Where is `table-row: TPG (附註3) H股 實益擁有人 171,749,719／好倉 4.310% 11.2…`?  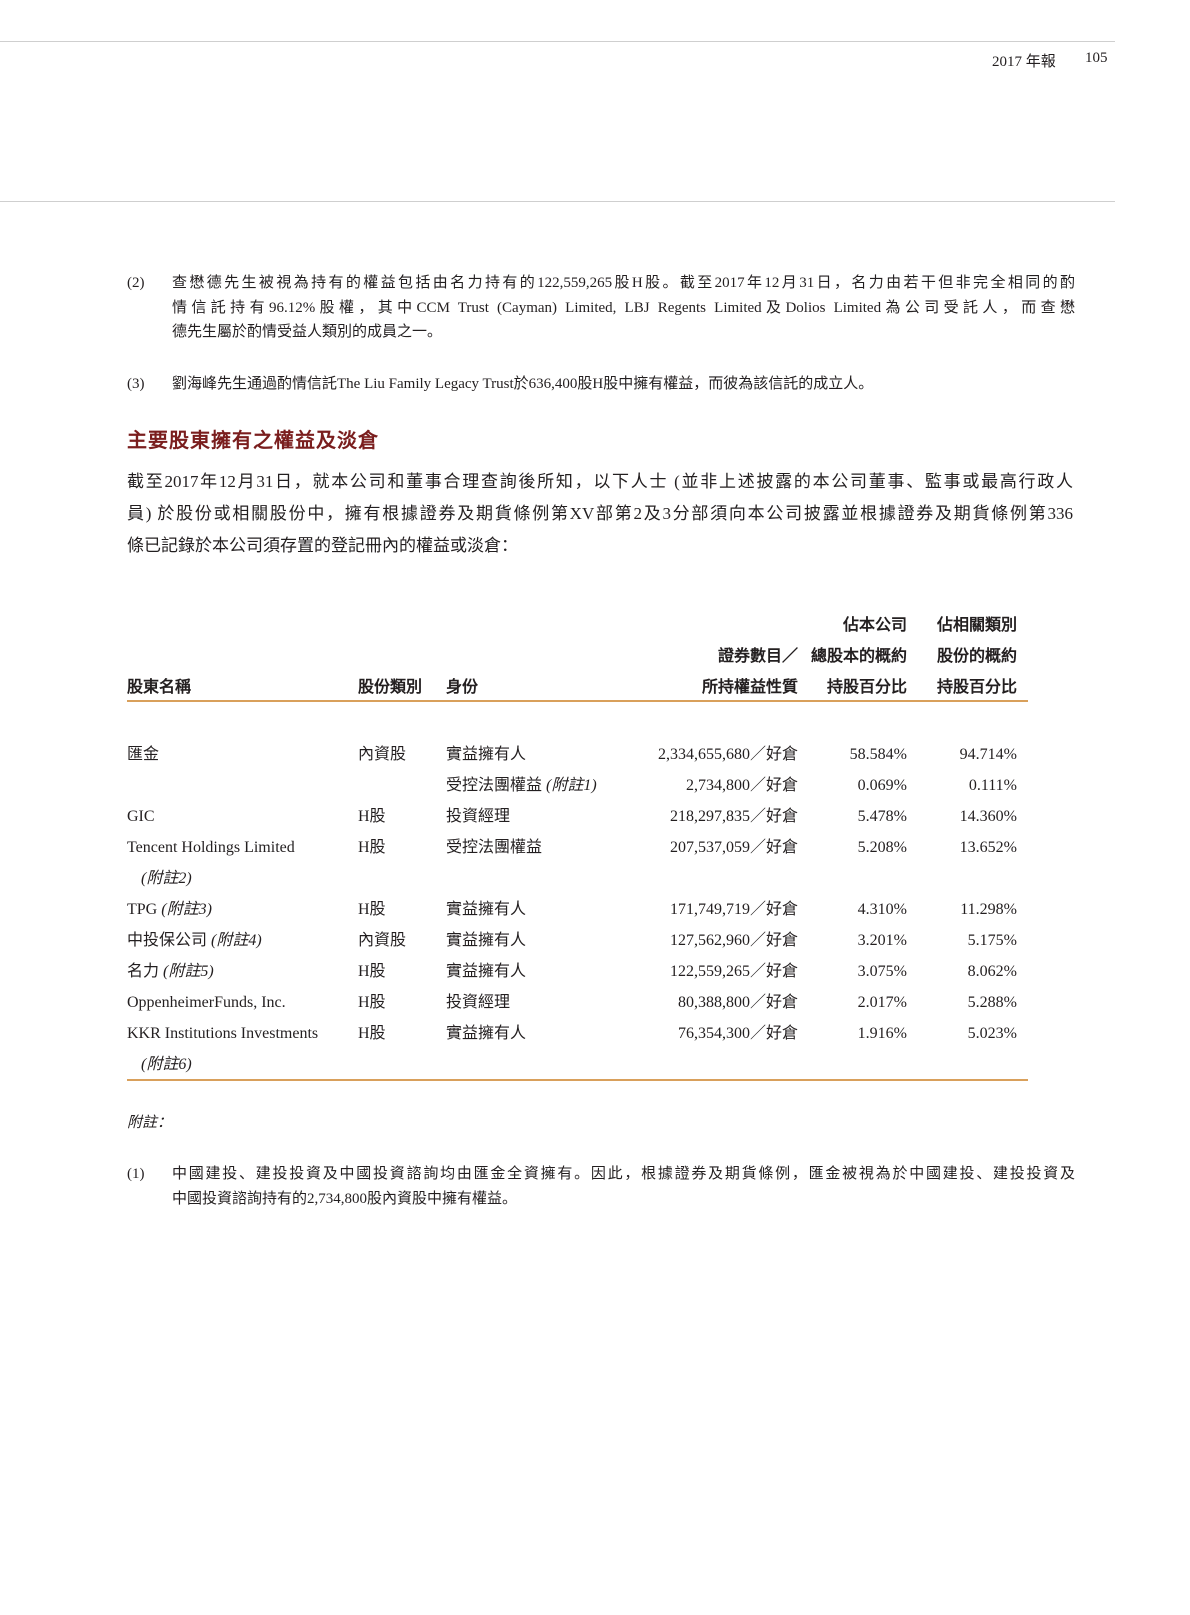
table-row: TPG (附註3) H股 實益擁有人 171,749,719／好倉 4.310% 11.2… is located at coordinates (577, 909).